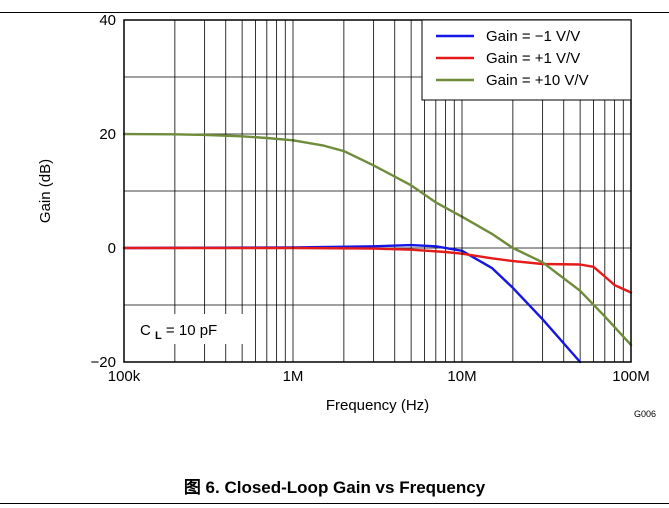  I want to click on annotation-main: C, so click(145, 330).